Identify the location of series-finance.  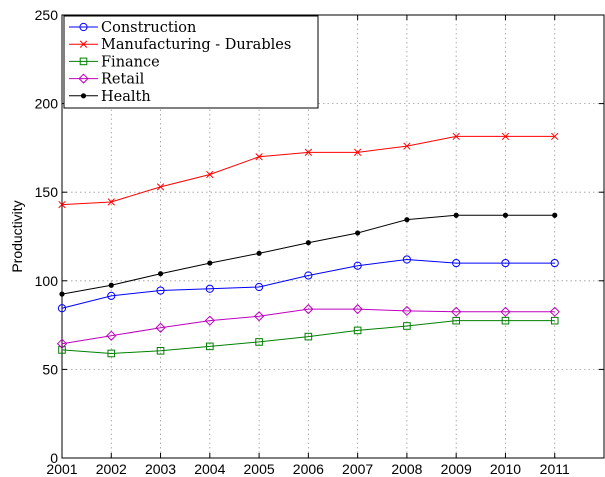
(308, 337).